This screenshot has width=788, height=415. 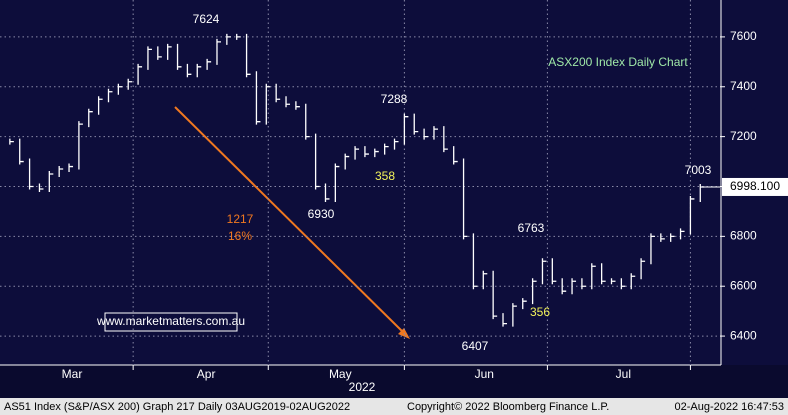 What do you see at coordinates (743, 36) in the screenshot?
I see `y-tick-label: 7600` at bounding box center [743, 36].